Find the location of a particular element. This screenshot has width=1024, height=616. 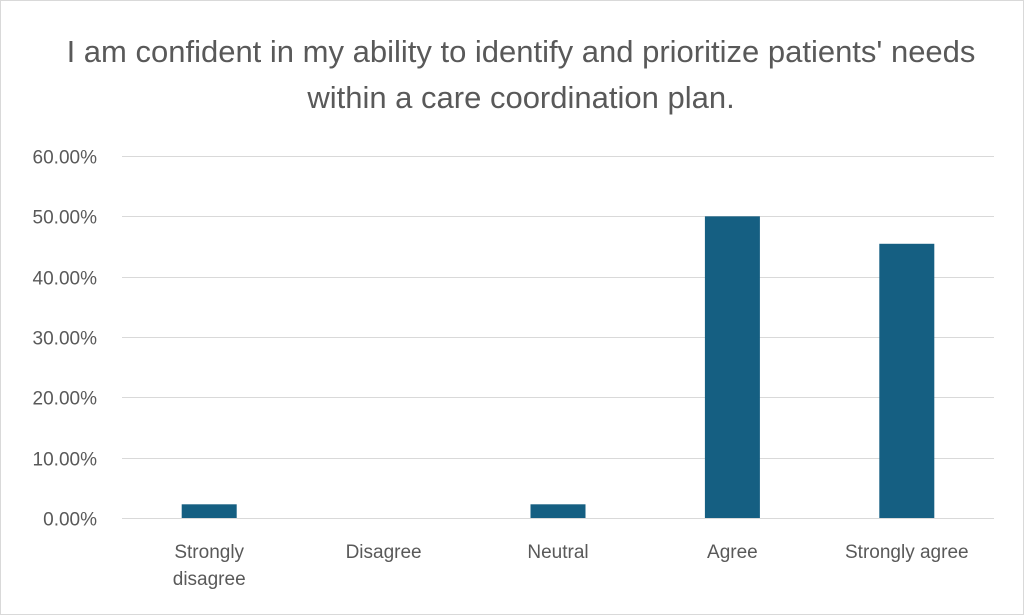

x-tick-label: Agree is located at coordinates (732, 552).